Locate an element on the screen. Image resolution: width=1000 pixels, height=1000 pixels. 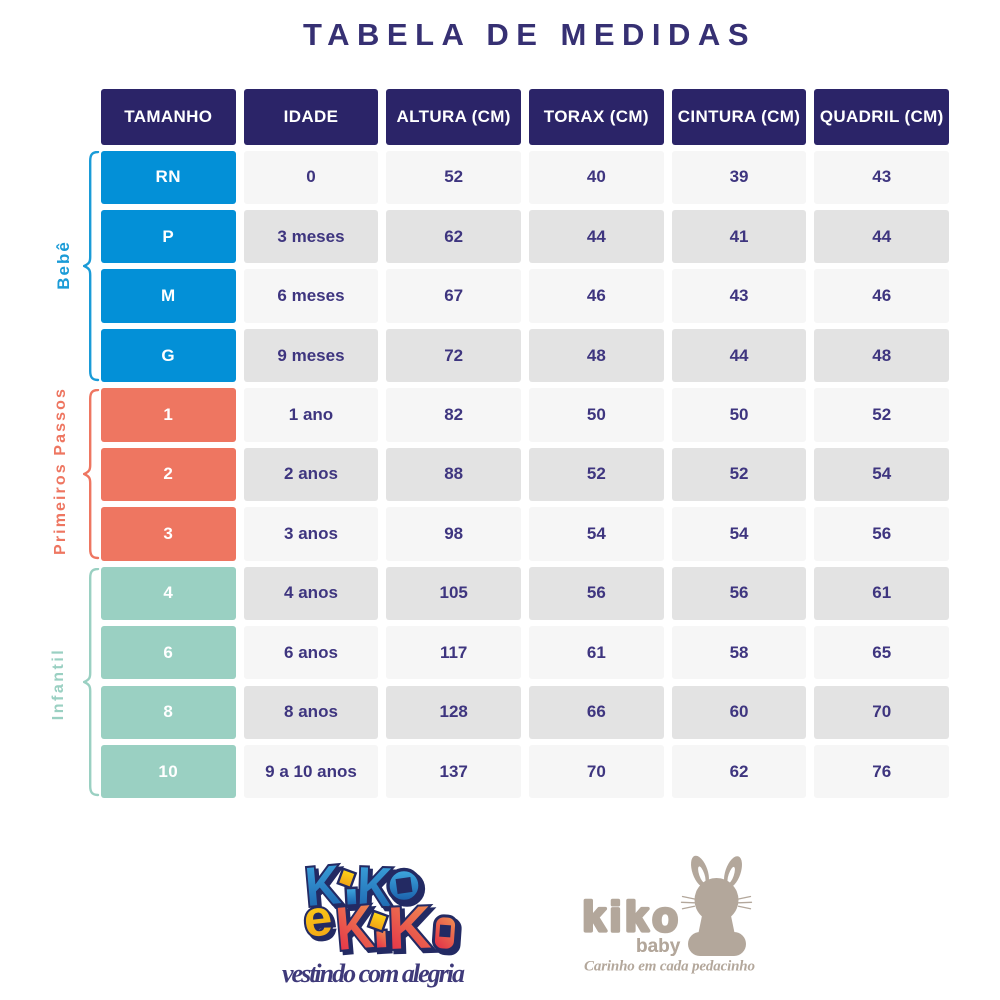
svg-text: e is located at coordinates (318, 918).